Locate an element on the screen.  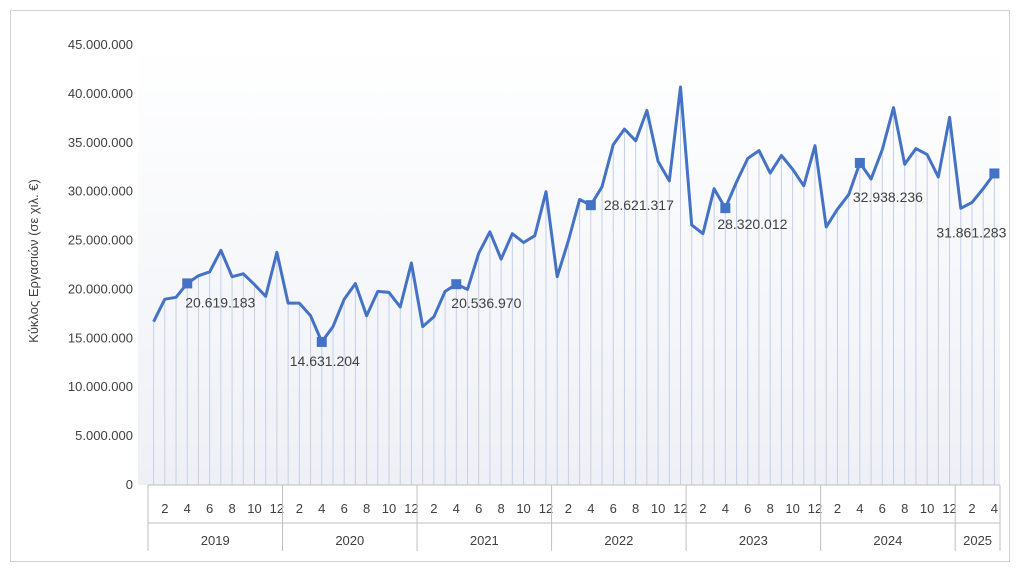
data-label: 20.619.183 is located at coordinates (220, 302).